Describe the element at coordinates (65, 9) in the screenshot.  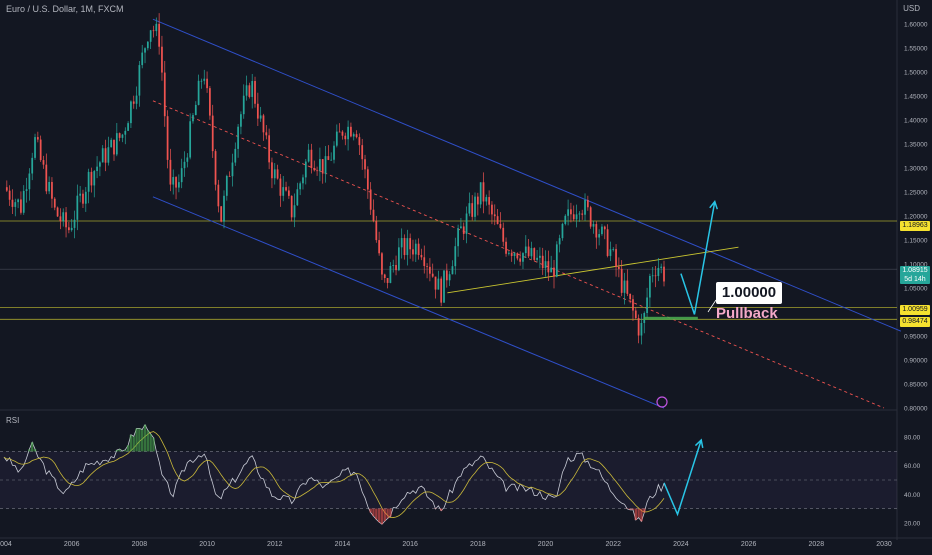
I see `symbol-title: Euro / U.S. Dollar, 1M, FXCM` at that location.